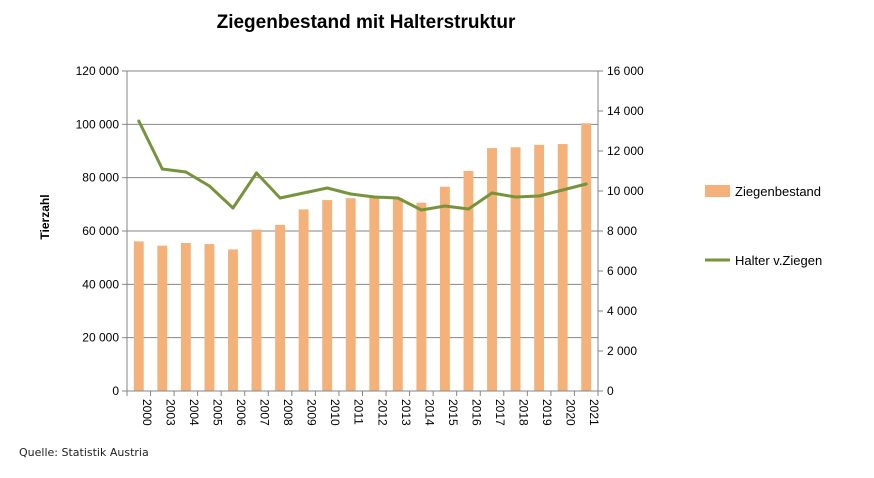  Describe the element at coordinates (429, 412) in the screenshot. I see `x-tick-label: 2014` at that location.